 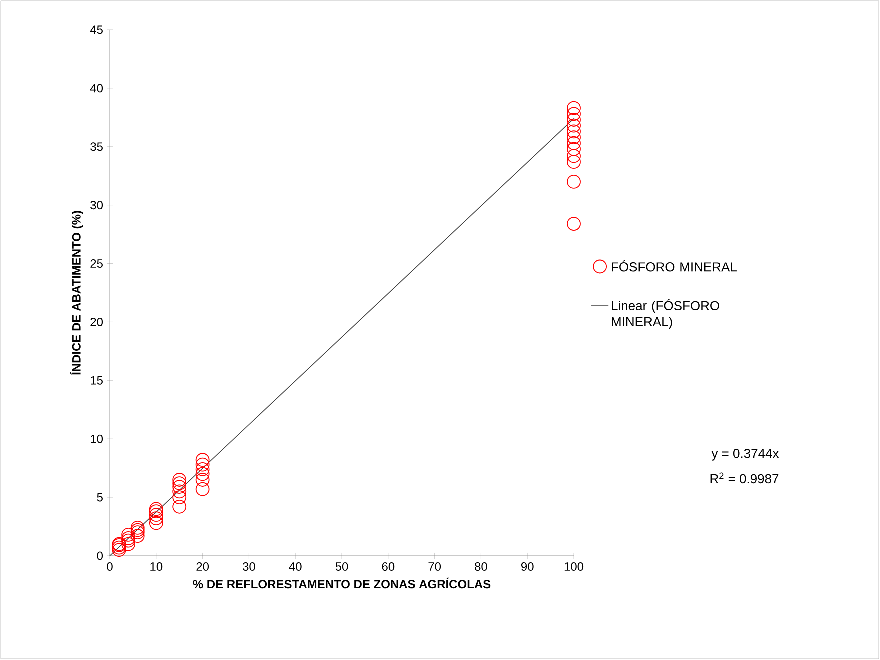 I want to click on x-tick-label: 90, so click(x=527, y=567).